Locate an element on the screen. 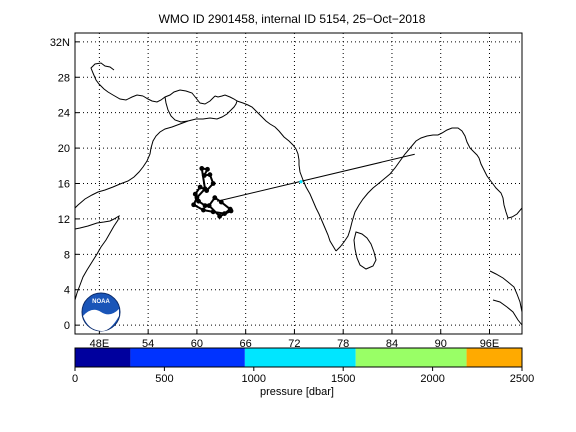 The image size is (576, 432). colorbar-tick-label: 1000 is located at coordinates (254, 379).